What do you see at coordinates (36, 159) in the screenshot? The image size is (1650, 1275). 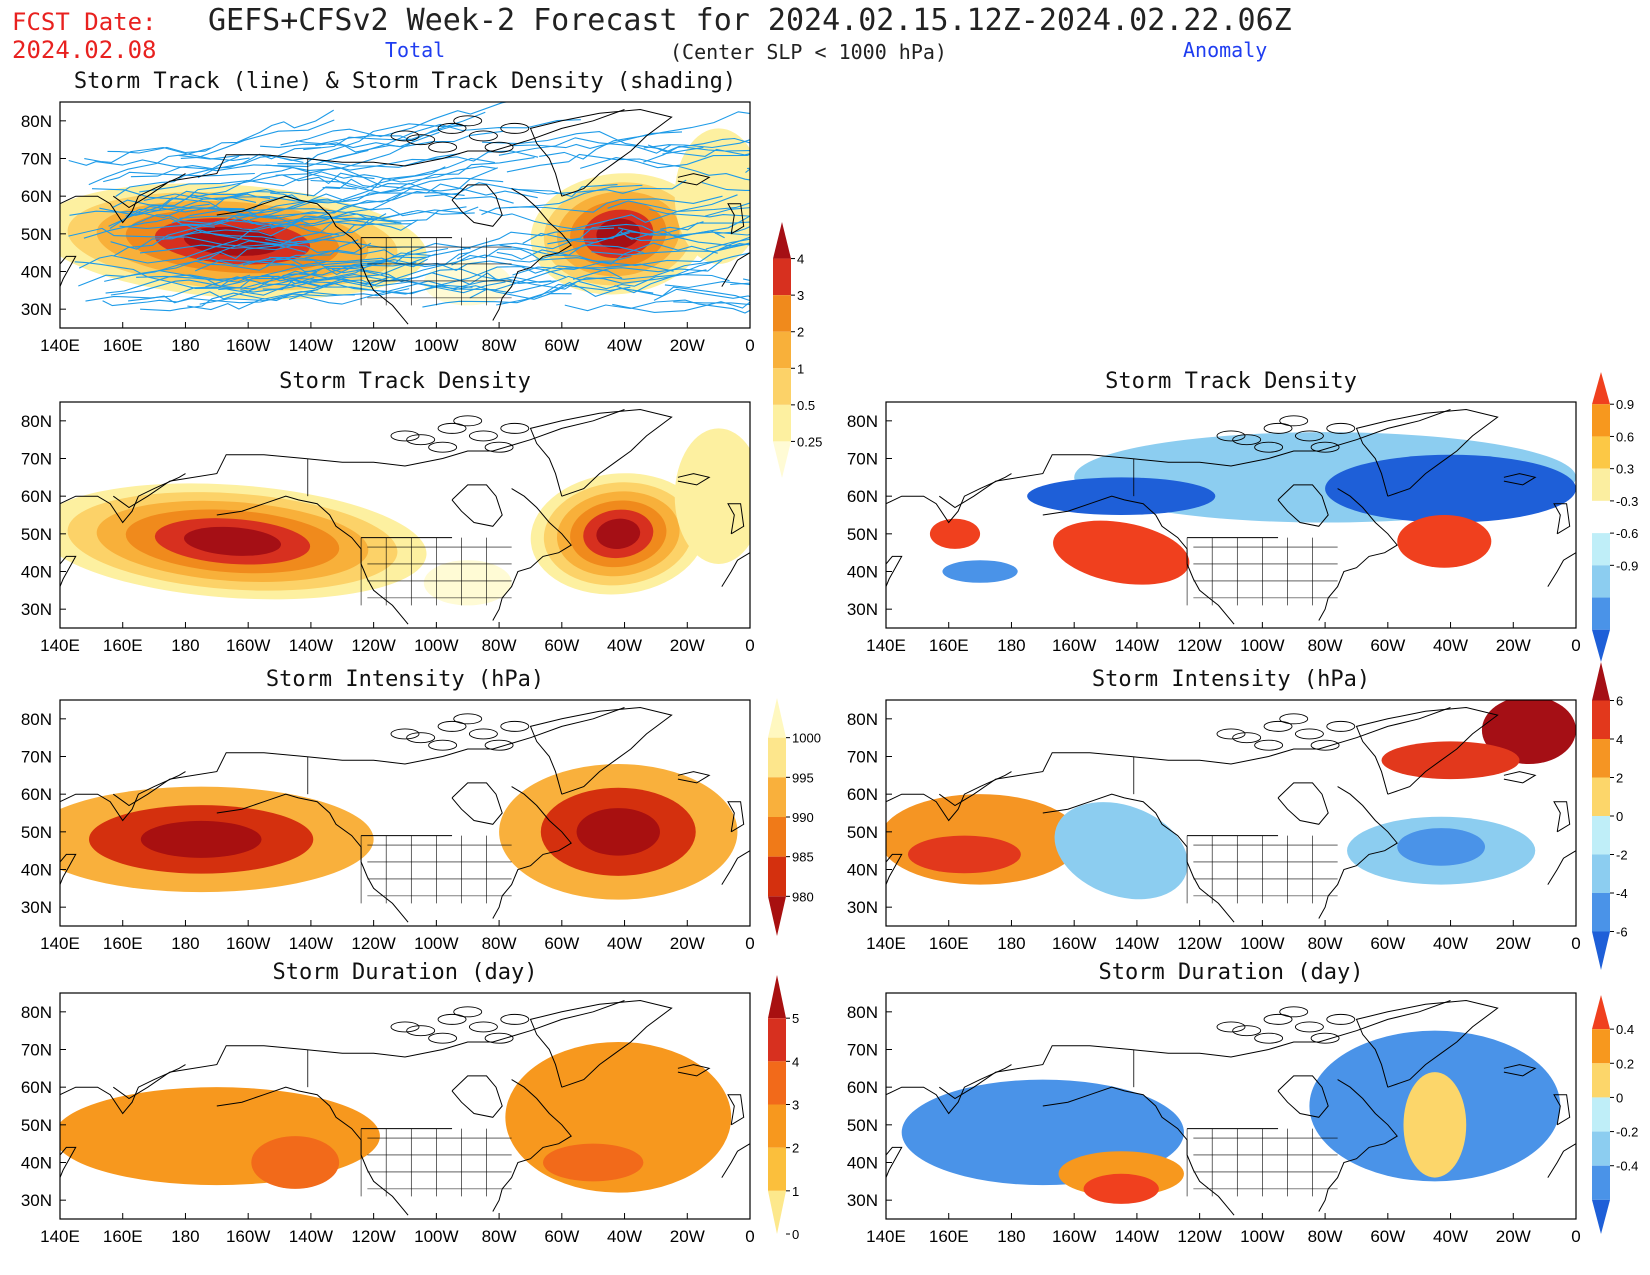 I see `lat-tick-label: 70N` at bounding box center [36, 159].